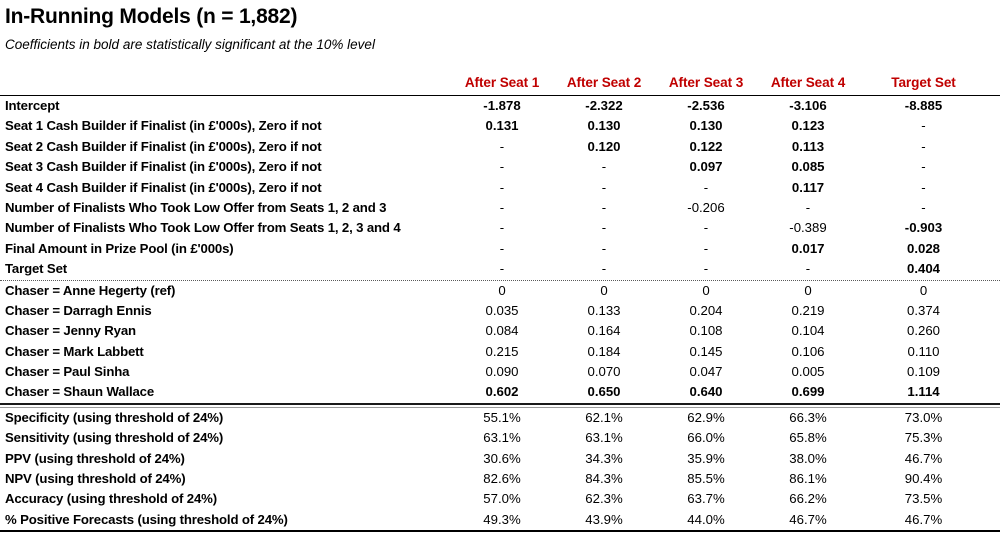 Image resolution: width=1000 pixels, height=539 pixels. What do you see at coordinates (500, 106) in the screenshot?
I see `table-row: Intercept -1.878 -2.322 -2.536 -3.106 -8.885` at bounding box center [500, 106].